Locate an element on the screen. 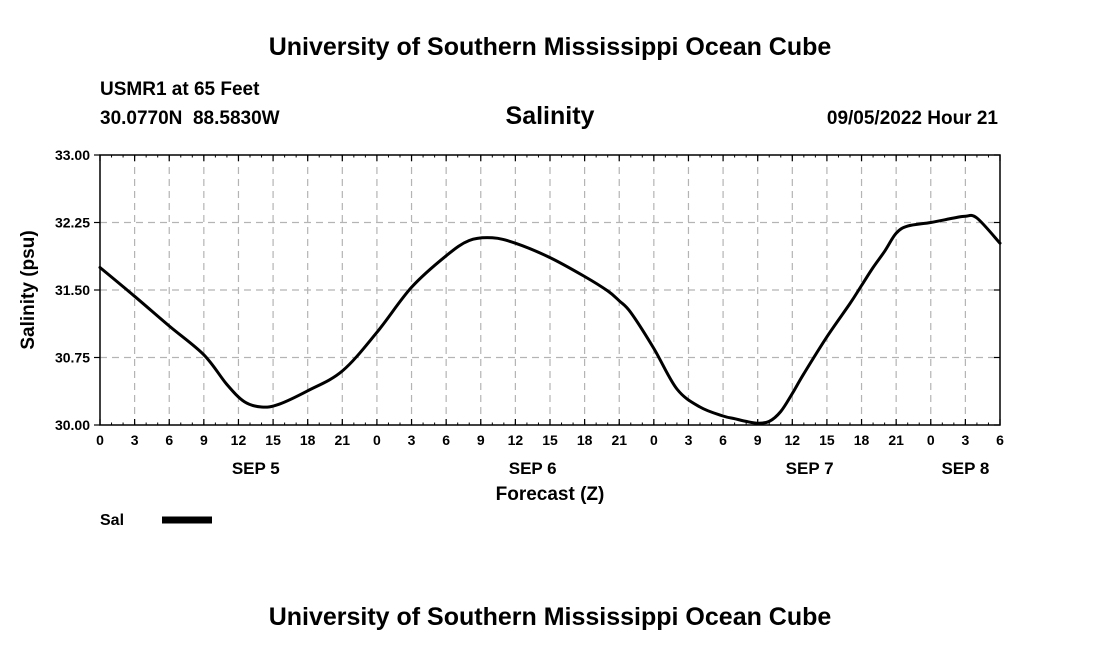 Image resolution: width=1100 pixels, height=650 pixels. x-axis-label: Forecast (Z) is located at coordinates (550, 494).